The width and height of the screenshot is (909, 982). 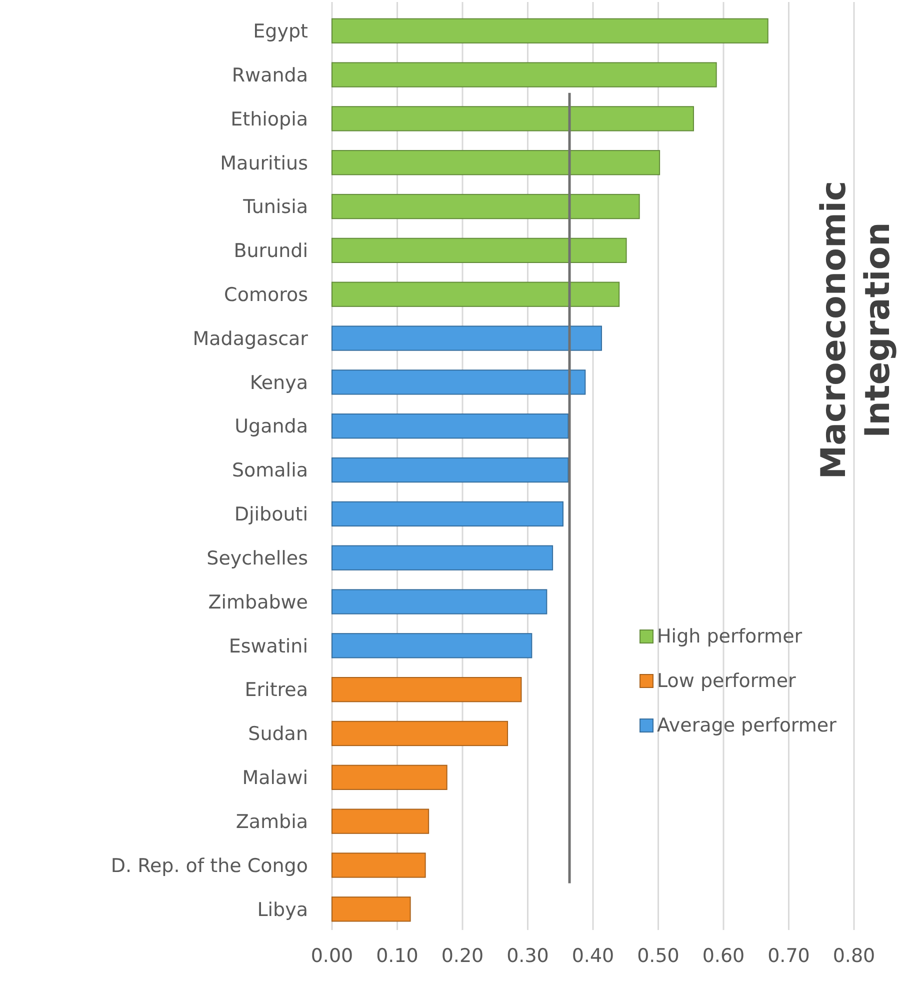 What do you see at coordinates (272, 821) in the screenshot?
I see `y-tick-label: Zambia` at bounding box center [272, 821].